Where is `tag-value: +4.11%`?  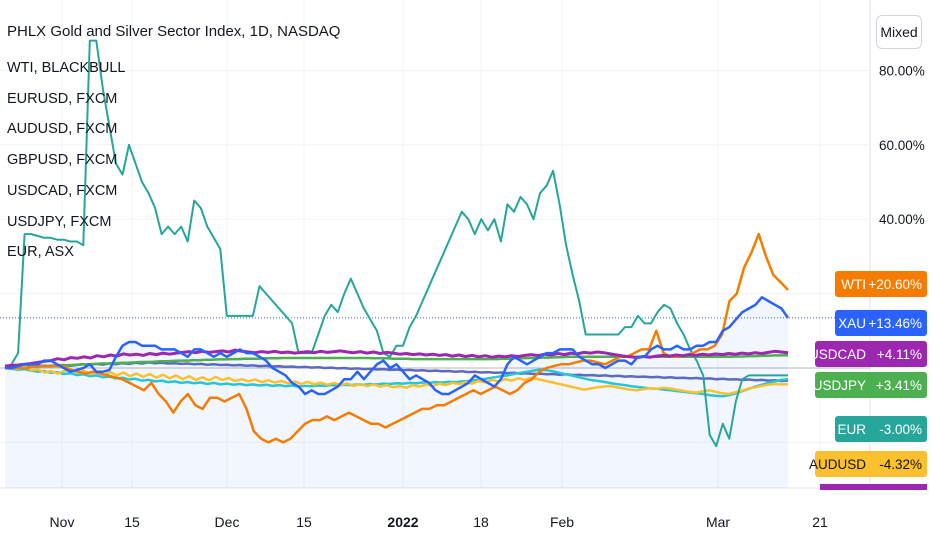 tag-value: +4.11% is located at coordinates (899, 354).